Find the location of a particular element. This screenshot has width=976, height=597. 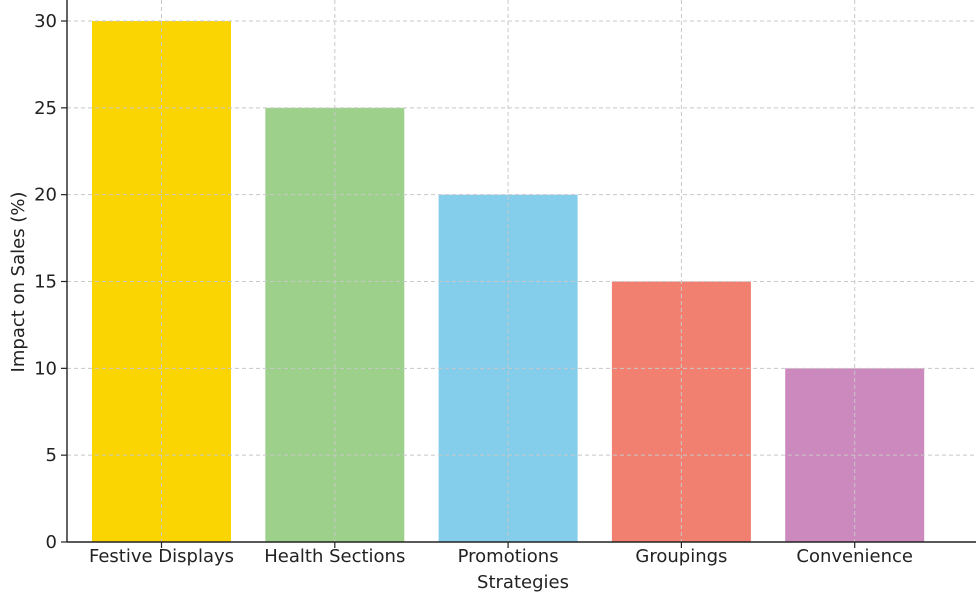

y-tick-label: 15 is located at coordinates (45, 282).